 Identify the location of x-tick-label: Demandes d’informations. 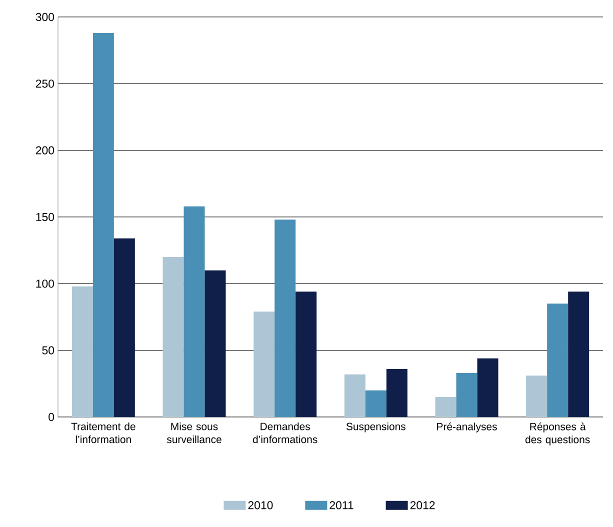
(285, 433).